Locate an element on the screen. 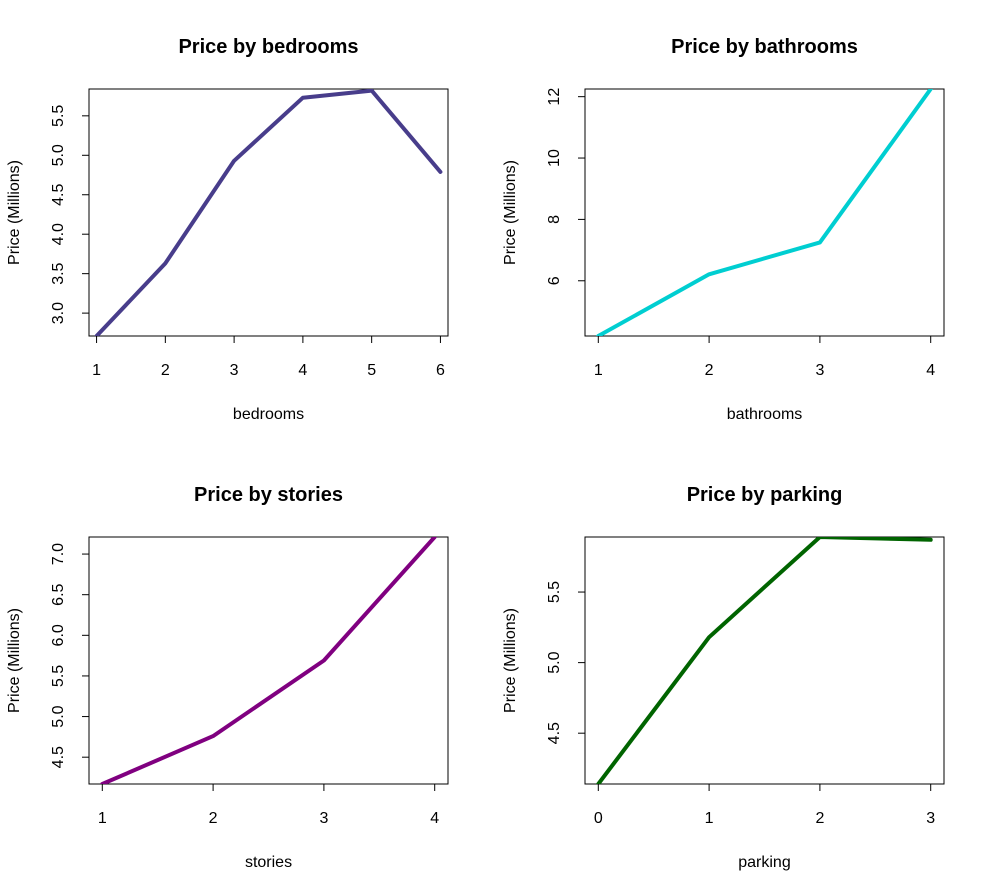 The height and width of the screenshot is (896, 990). y-tick-label: 3.5 is located at coordinates (58, 273).